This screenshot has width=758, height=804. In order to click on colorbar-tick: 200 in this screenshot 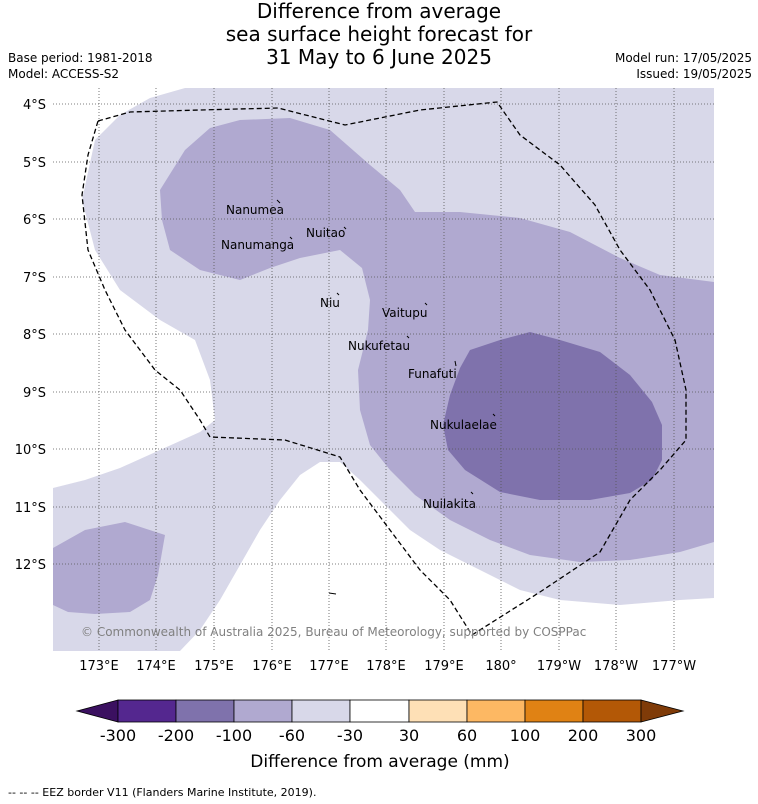, I will do `click(583, 735)`.